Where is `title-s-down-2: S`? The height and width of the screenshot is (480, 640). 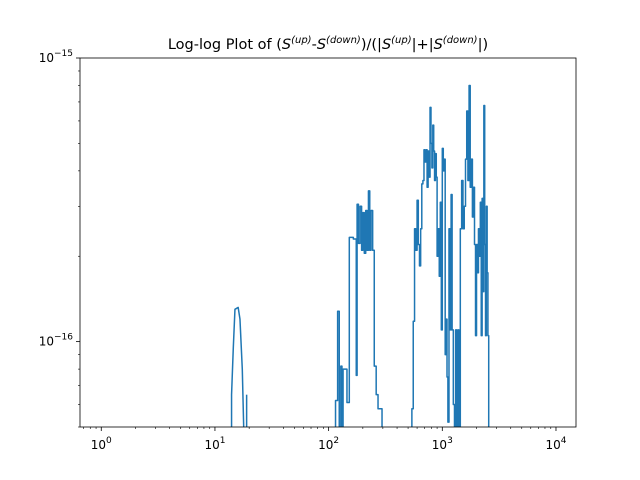 title-s-down-2: S is located at coordinates (438, 45).